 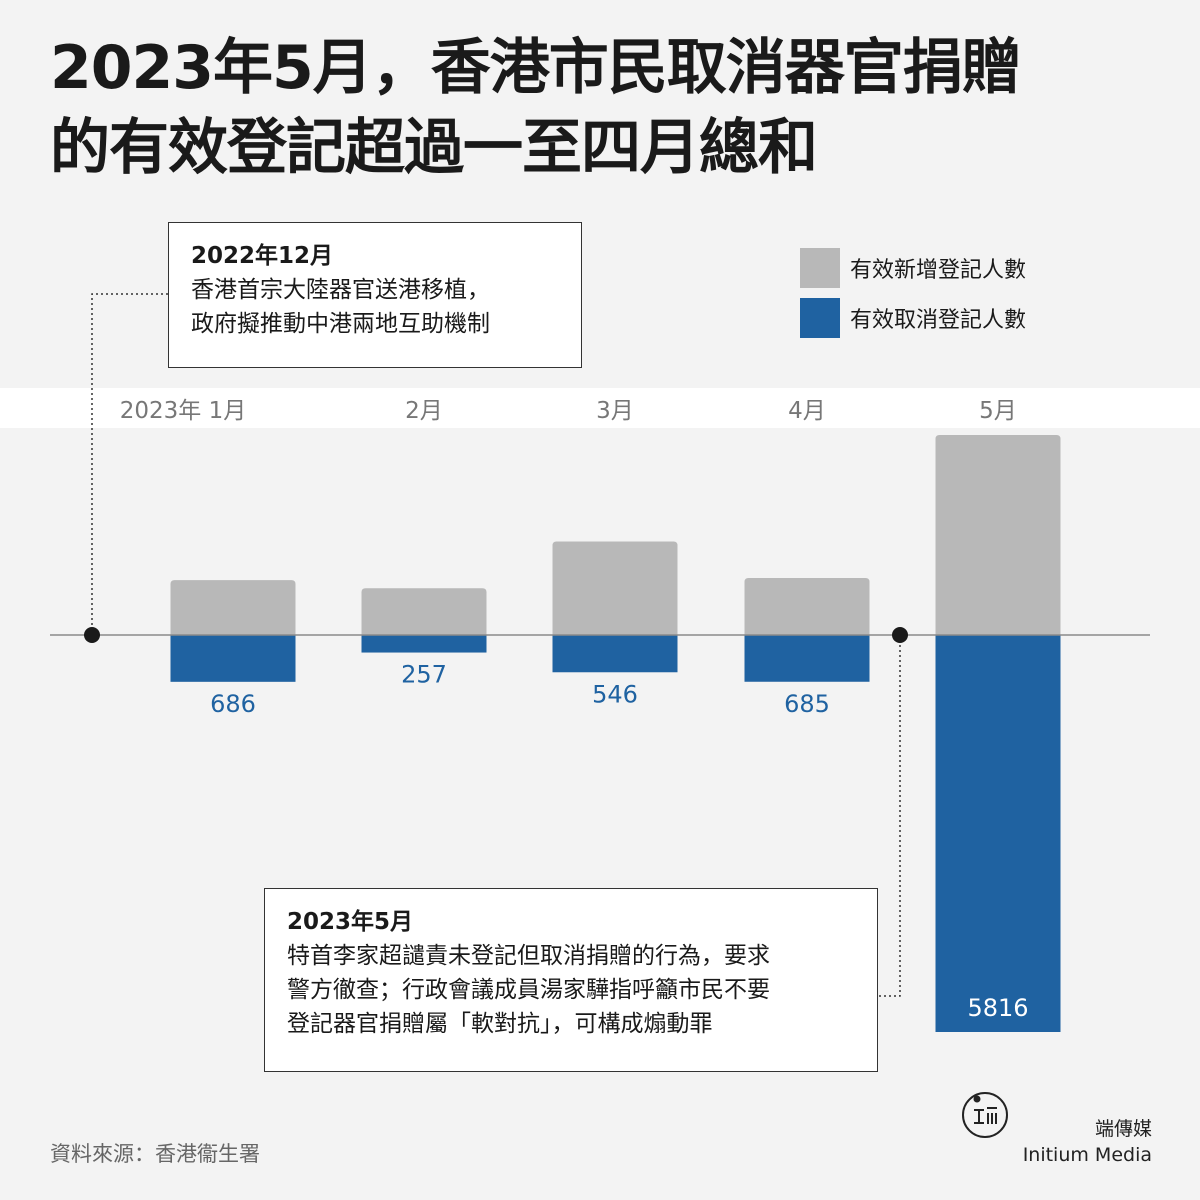 What do you see at coordinates (605, 108) in the screenshot?
I see `chart-title: 2023年5月，香港市民取消器官捐贈 的有效登記超過一至四月總和` at bounding box center [605, 108].